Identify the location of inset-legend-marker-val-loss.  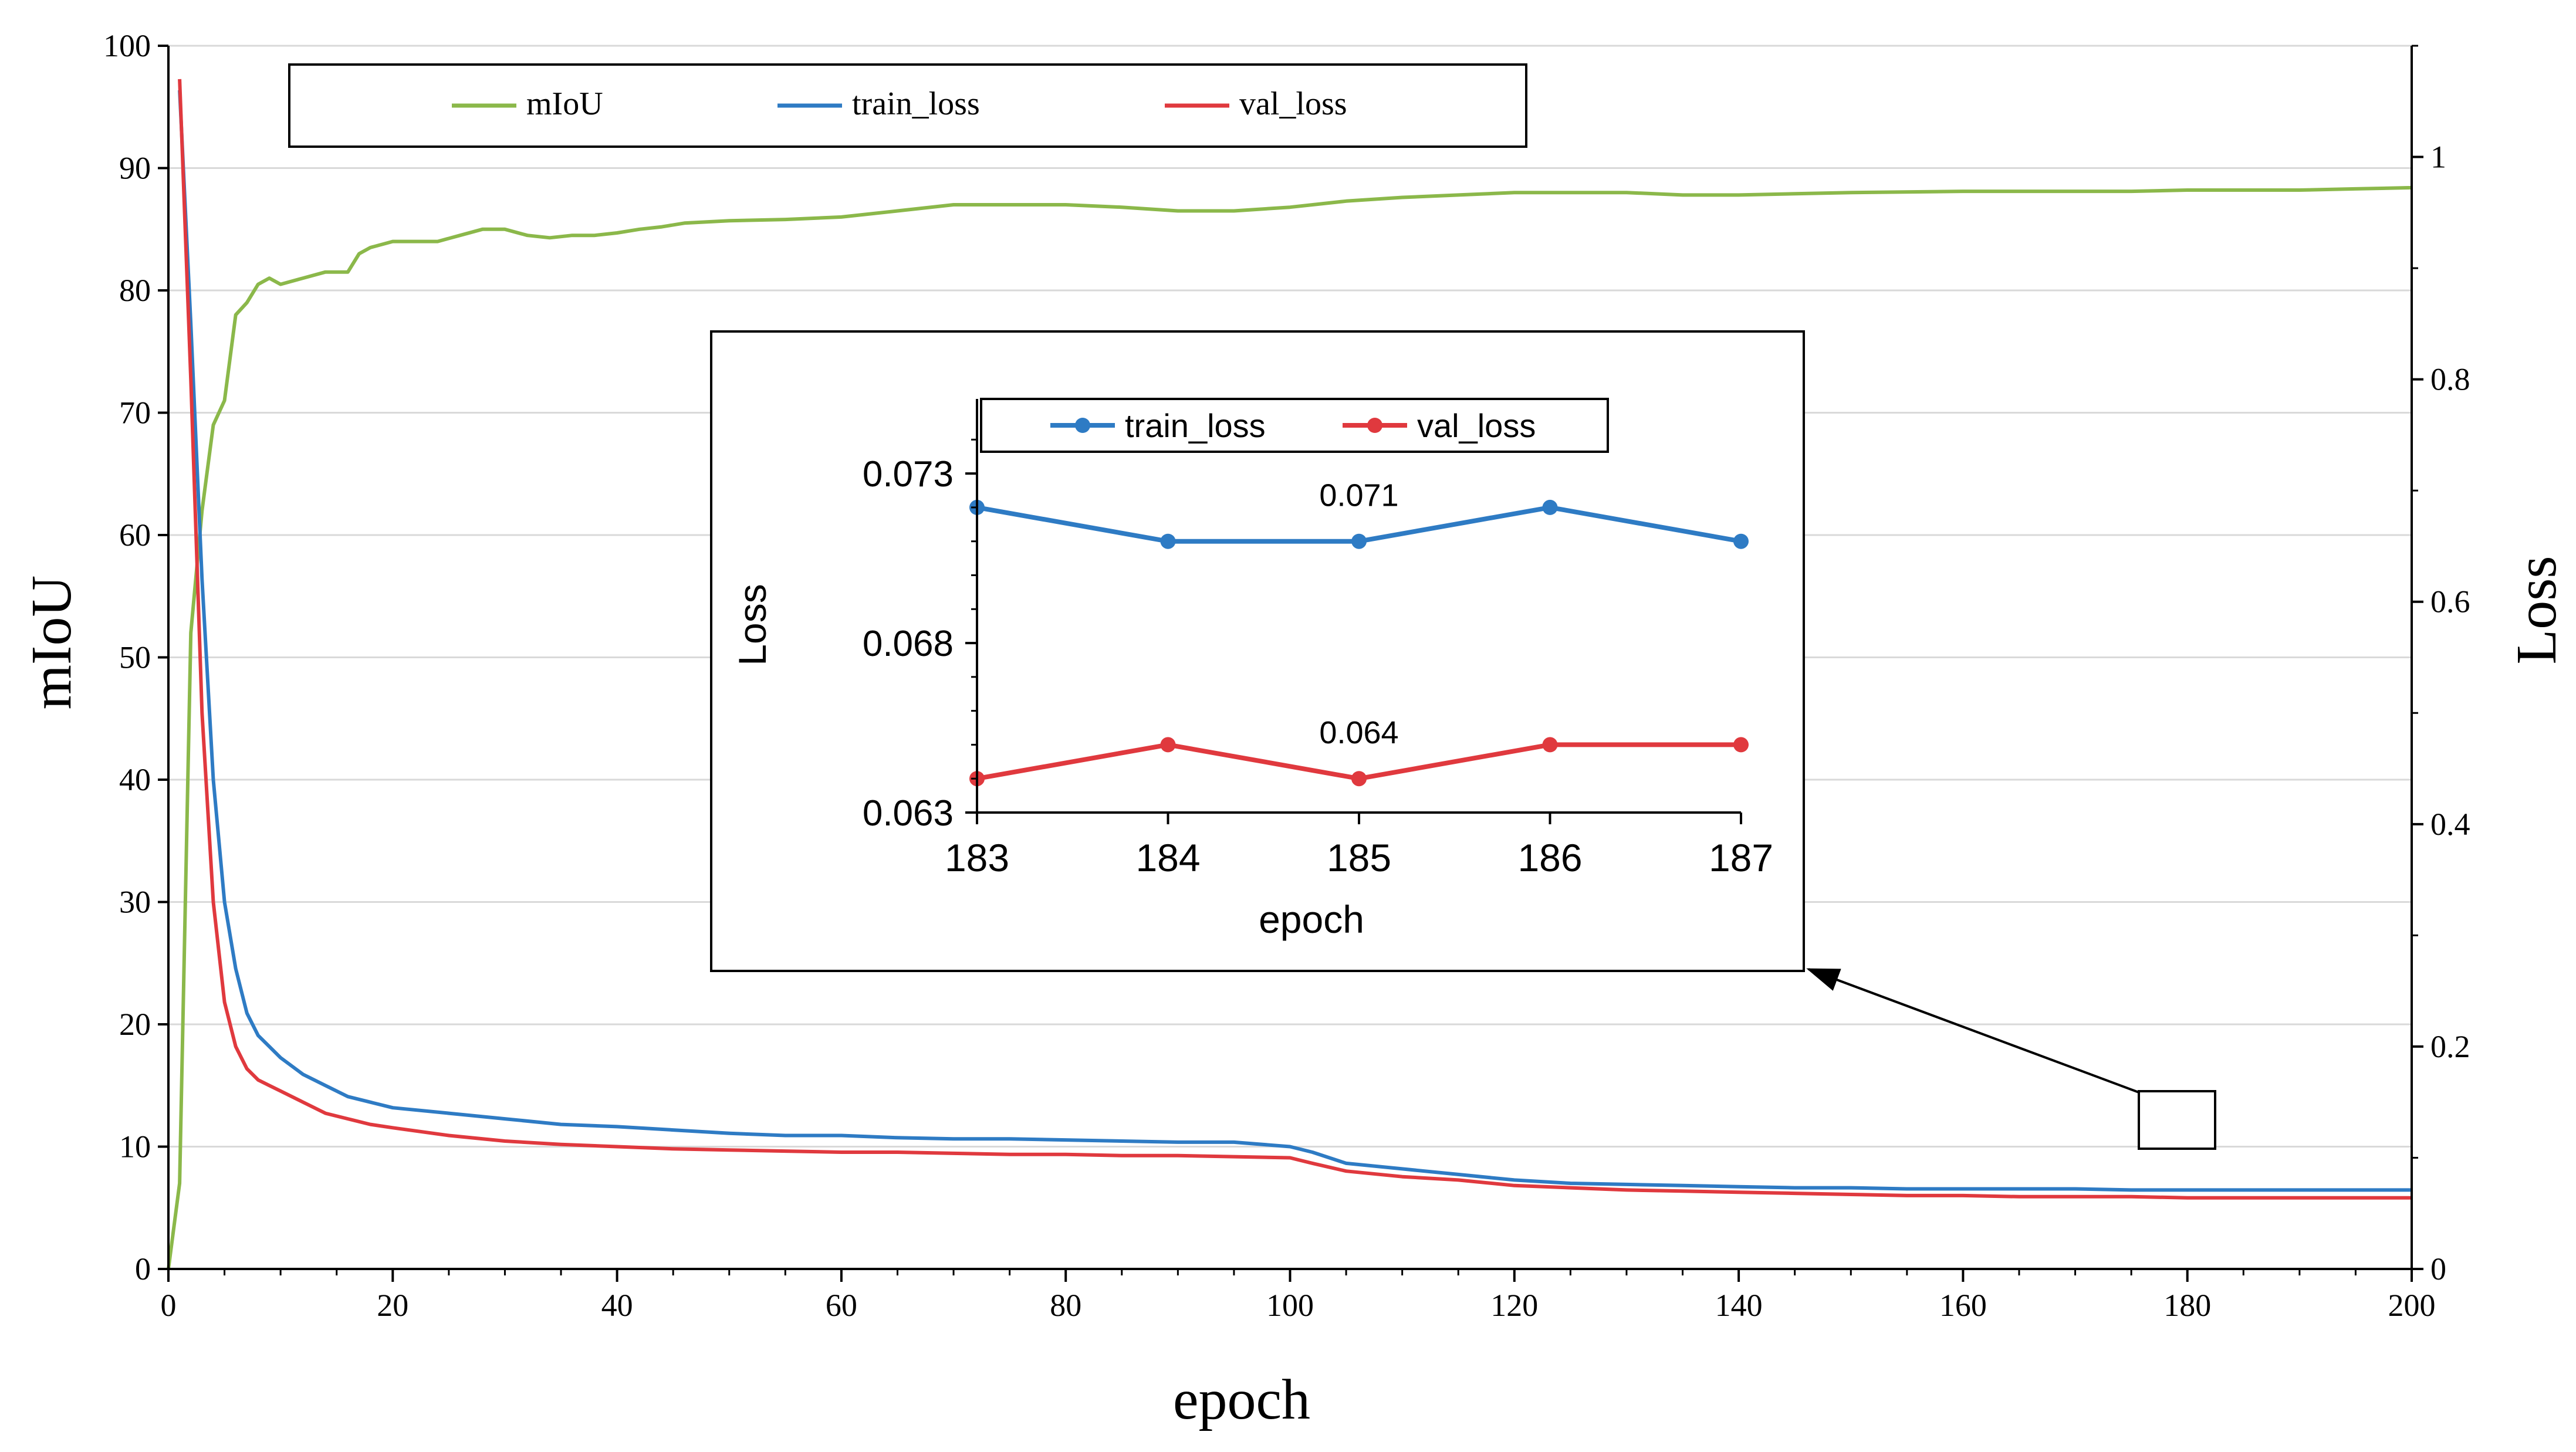
(1374, 425).